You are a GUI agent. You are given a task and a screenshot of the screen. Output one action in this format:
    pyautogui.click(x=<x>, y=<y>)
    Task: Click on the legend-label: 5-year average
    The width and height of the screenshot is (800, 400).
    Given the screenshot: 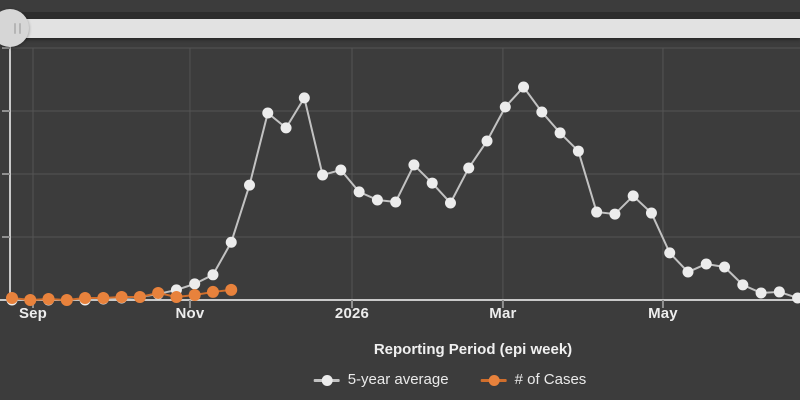 What is the action you would take?
    pyautogui.click(x=398, y=379)
    